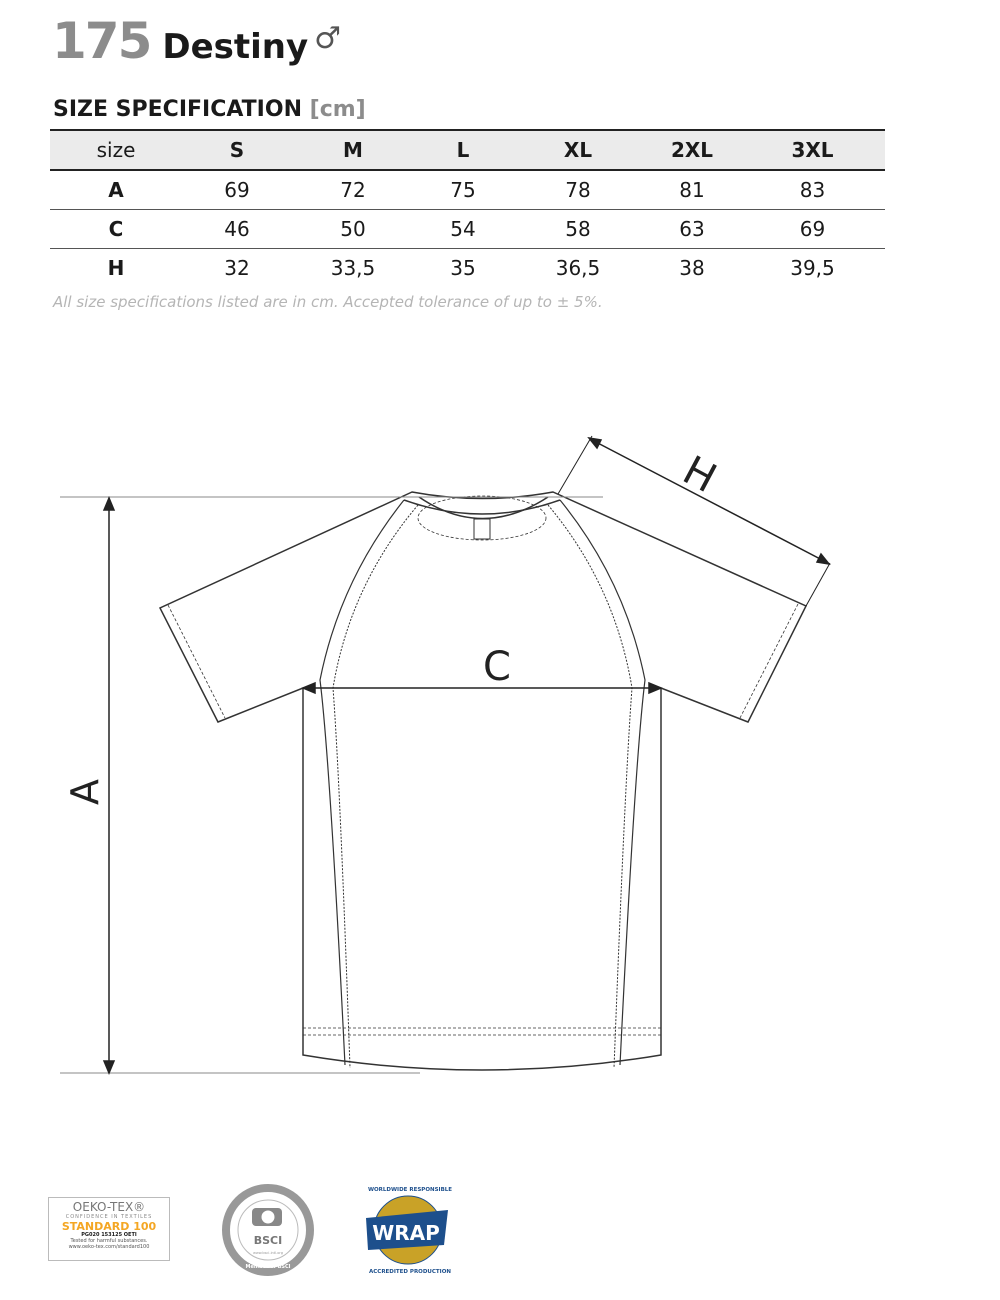 Image resolution: width=1000 pixels, height=1300 pixels. What do you see at coordinates (116, 228) in the screenshot?
I see `row-label: C` at bounding box center [116, 228].